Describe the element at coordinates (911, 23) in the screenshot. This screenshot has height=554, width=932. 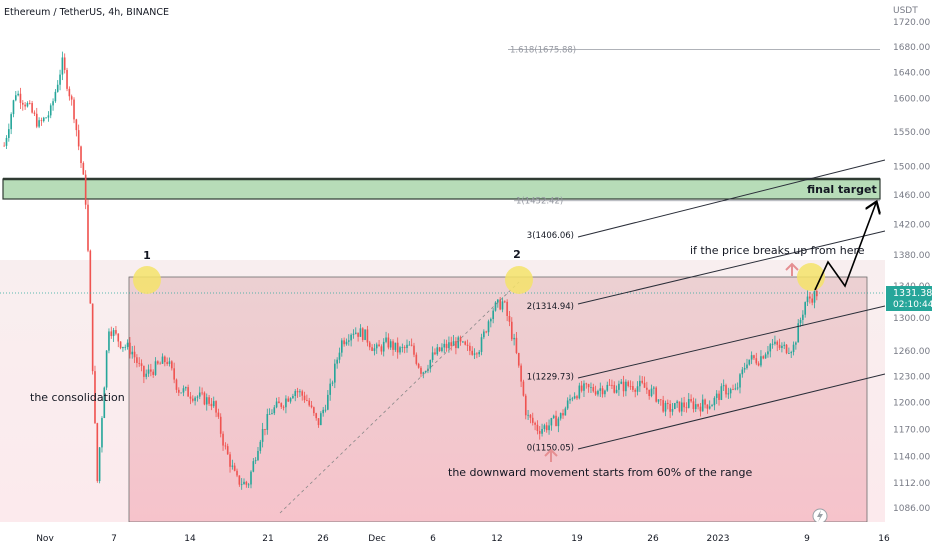
I see `price-tick-label: 1720.00` at that location.